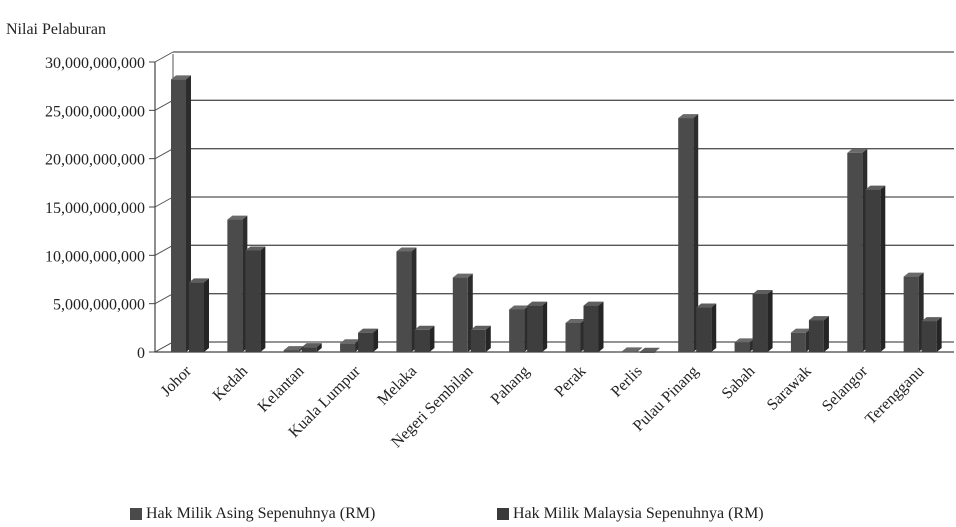  I want to click on legend-label-asing: Hak Milik Asing Sepenuhnya (RM), so click(261, 513).